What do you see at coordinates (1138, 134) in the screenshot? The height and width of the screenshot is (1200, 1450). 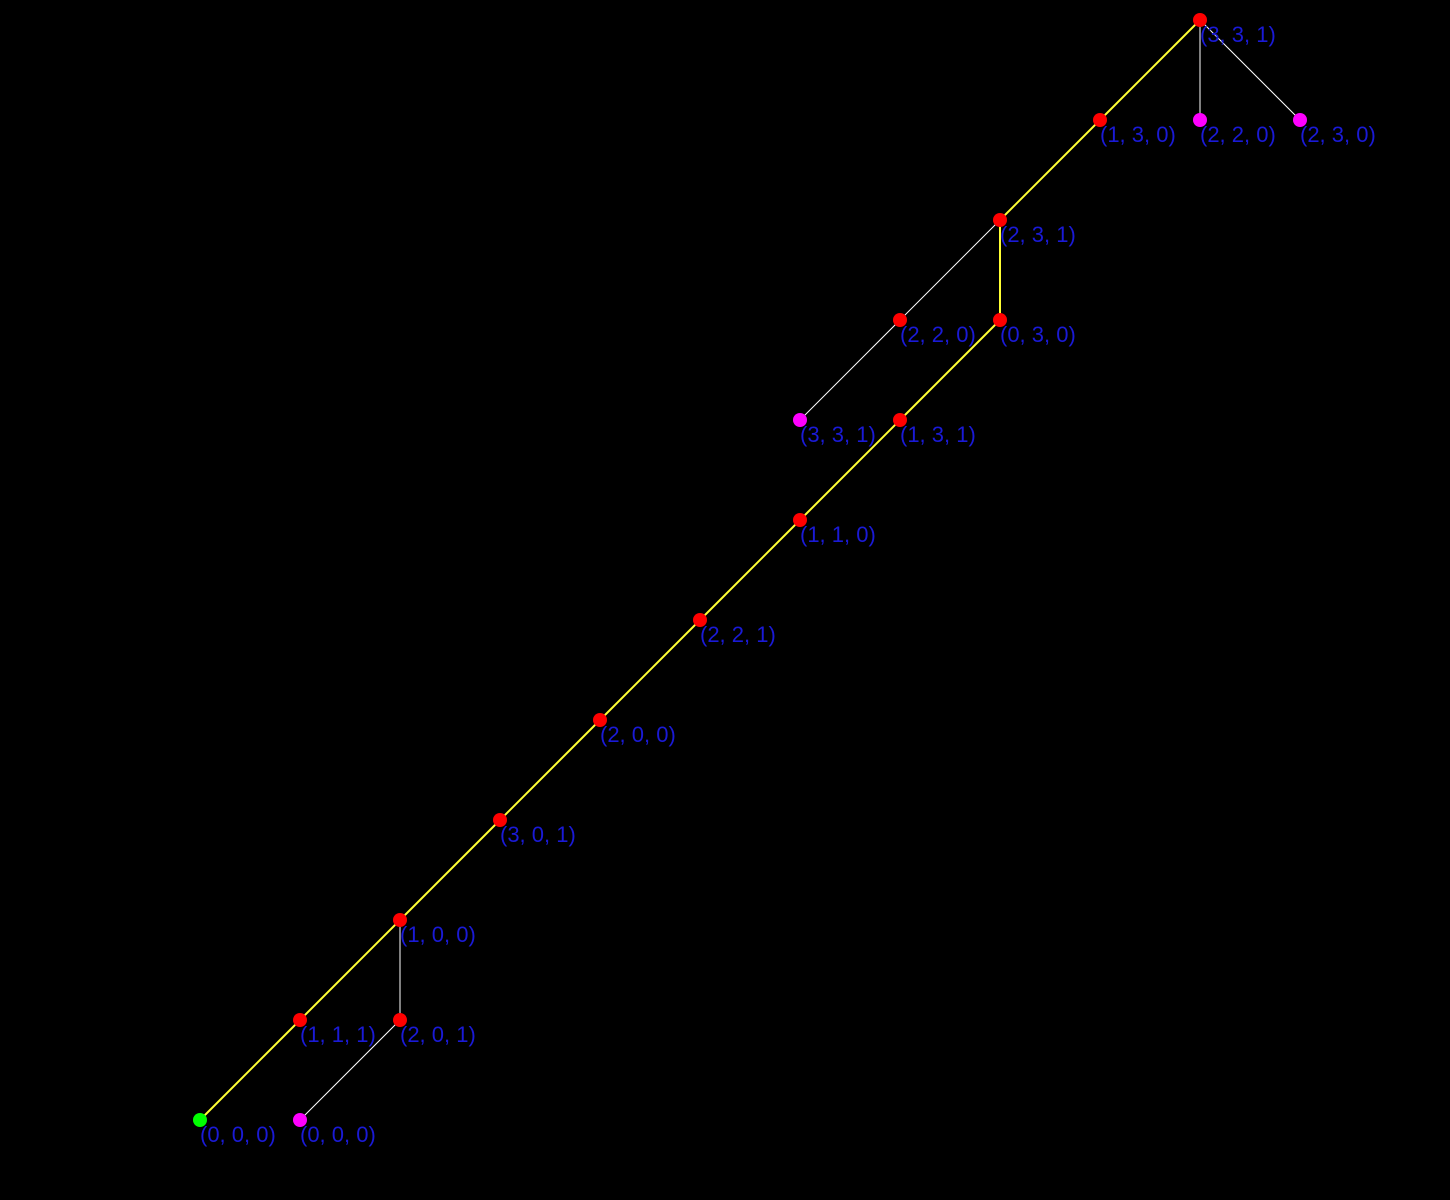 I see `node-label: (1, 3, 0)` at bounding box center [1138, 134].